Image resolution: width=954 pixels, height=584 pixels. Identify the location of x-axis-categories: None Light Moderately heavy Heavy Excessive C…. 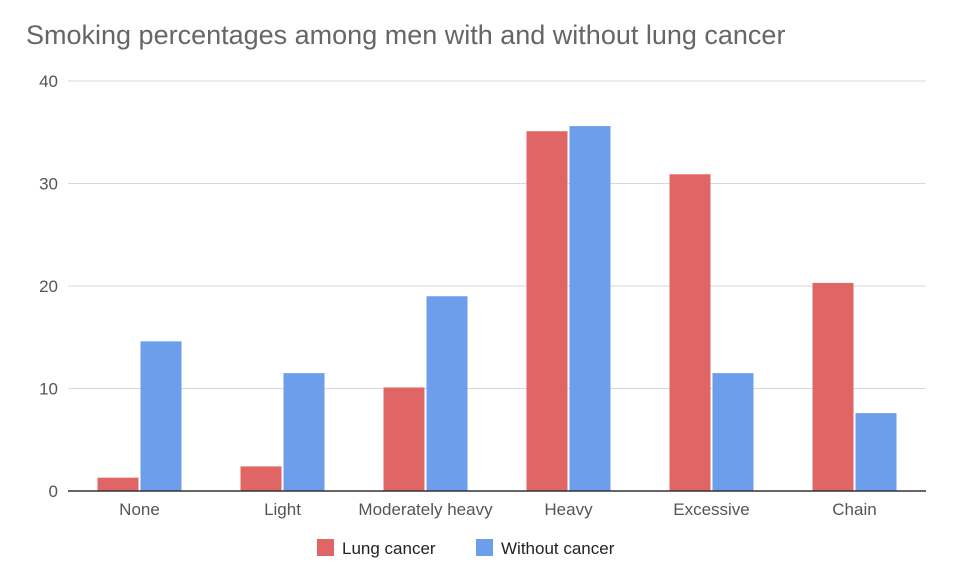
(498, 509).